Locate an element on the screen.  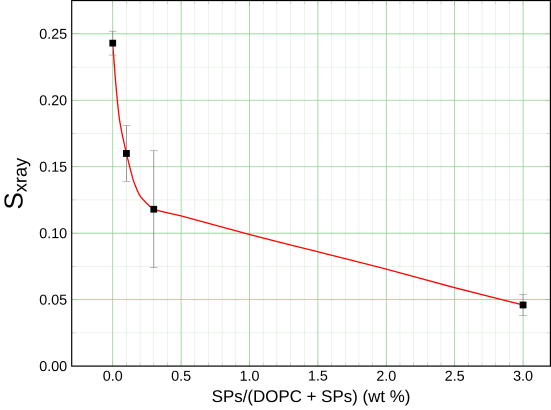
x-tick-label: 2.0 is located at coordinates (386, 375).